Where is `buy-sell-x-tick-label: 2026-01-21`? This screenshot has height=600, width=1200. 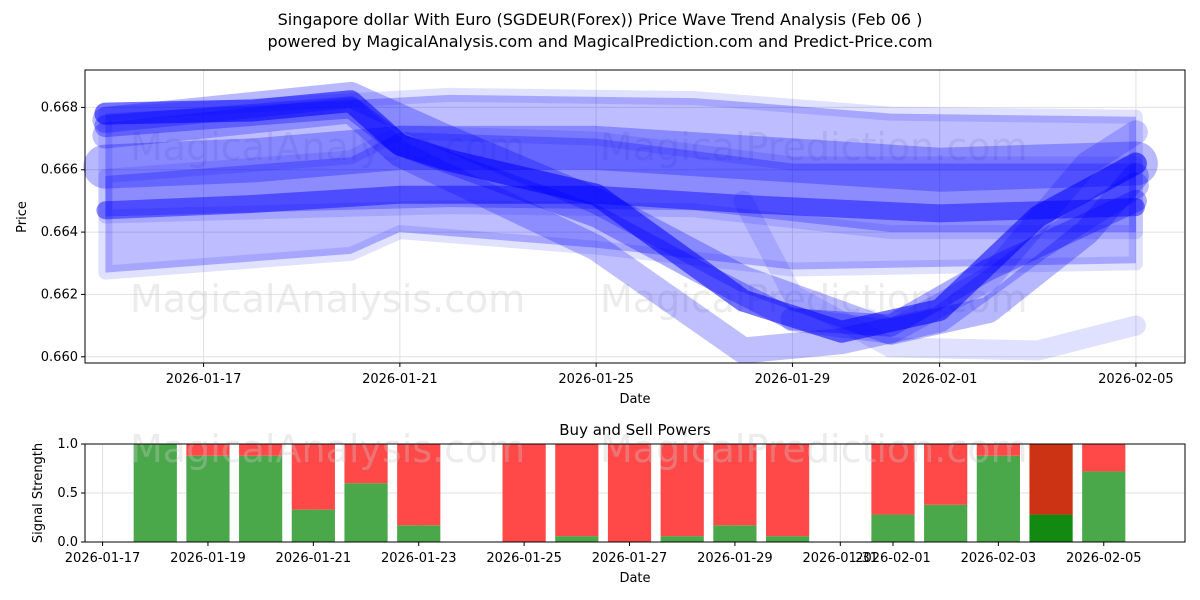 buy-sell-x-tick-label: 2026-01-21 is located at coordinates (314, 558).